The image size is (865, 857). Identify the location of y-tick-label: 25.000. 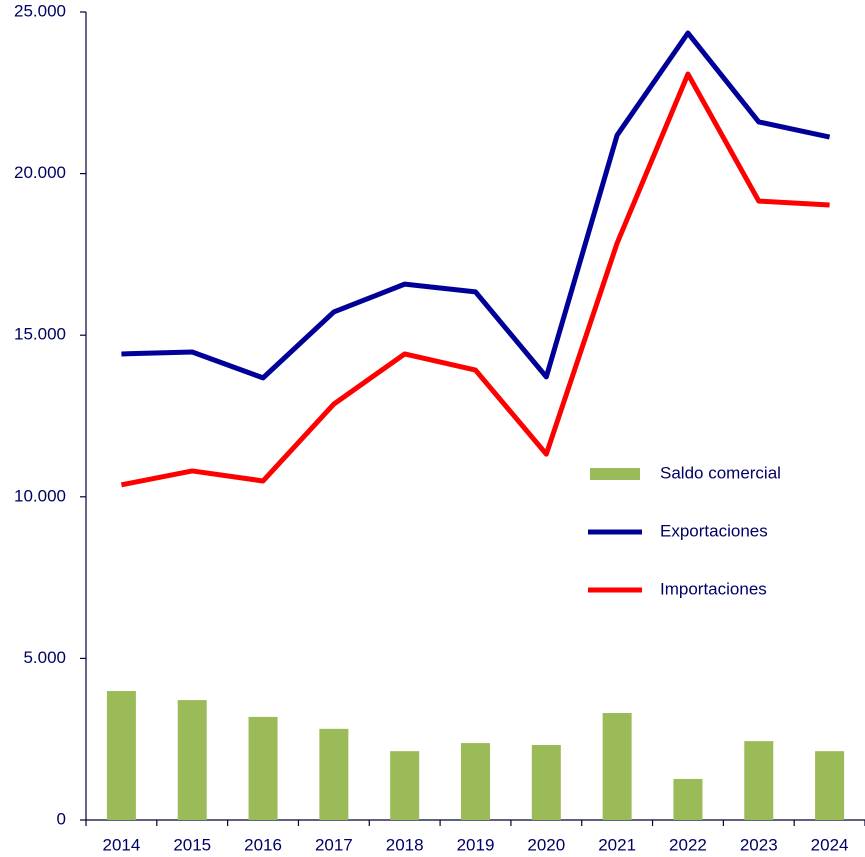
(40, 10).